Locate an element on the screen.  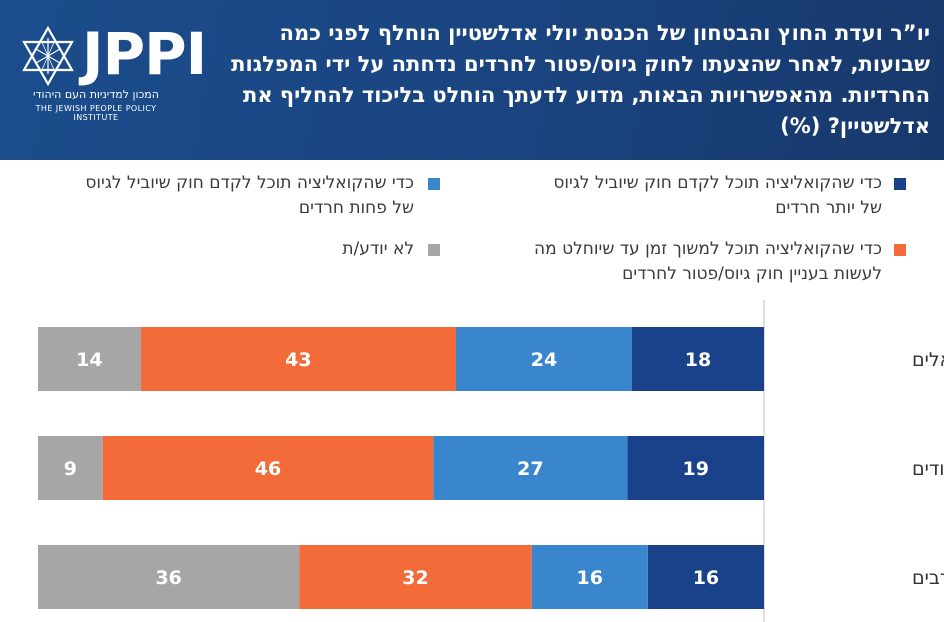
data-label-0-1: 24 is located at coordinates (544, 360).